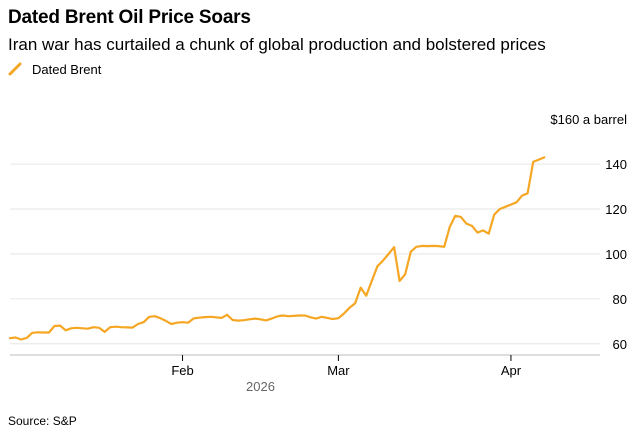 The height and width of the screenshot is (435, 640). What do you see at coordinates (620, 299) in the screenshot?
I see `y-tick-label-80: 80` at bounding box center [620, 299].